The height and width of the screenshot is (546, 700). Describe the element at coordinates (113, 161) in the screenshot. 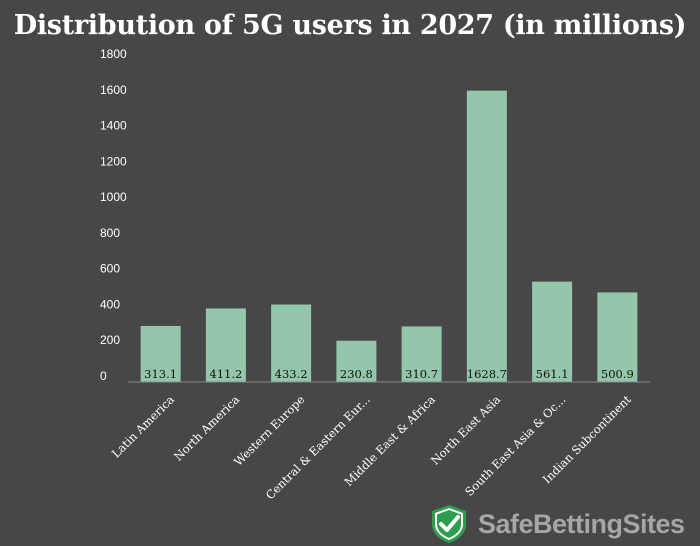

I see `y-tick-label: 1200` at that location.